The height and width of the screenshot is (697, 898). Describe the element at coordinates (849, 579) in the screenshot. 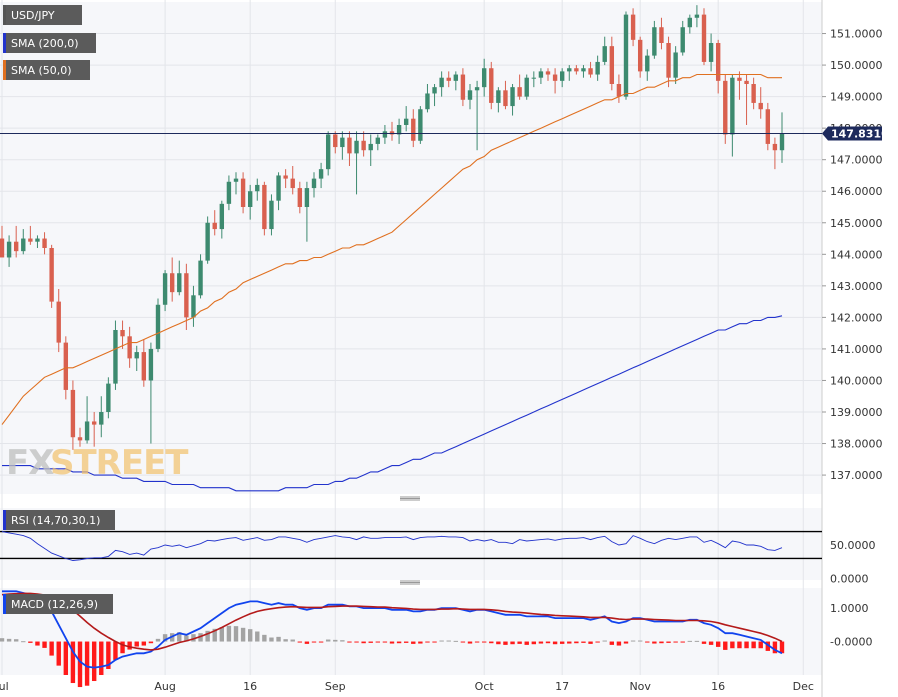

I see `rsi-y-tick-label: 0.0000` at that location.